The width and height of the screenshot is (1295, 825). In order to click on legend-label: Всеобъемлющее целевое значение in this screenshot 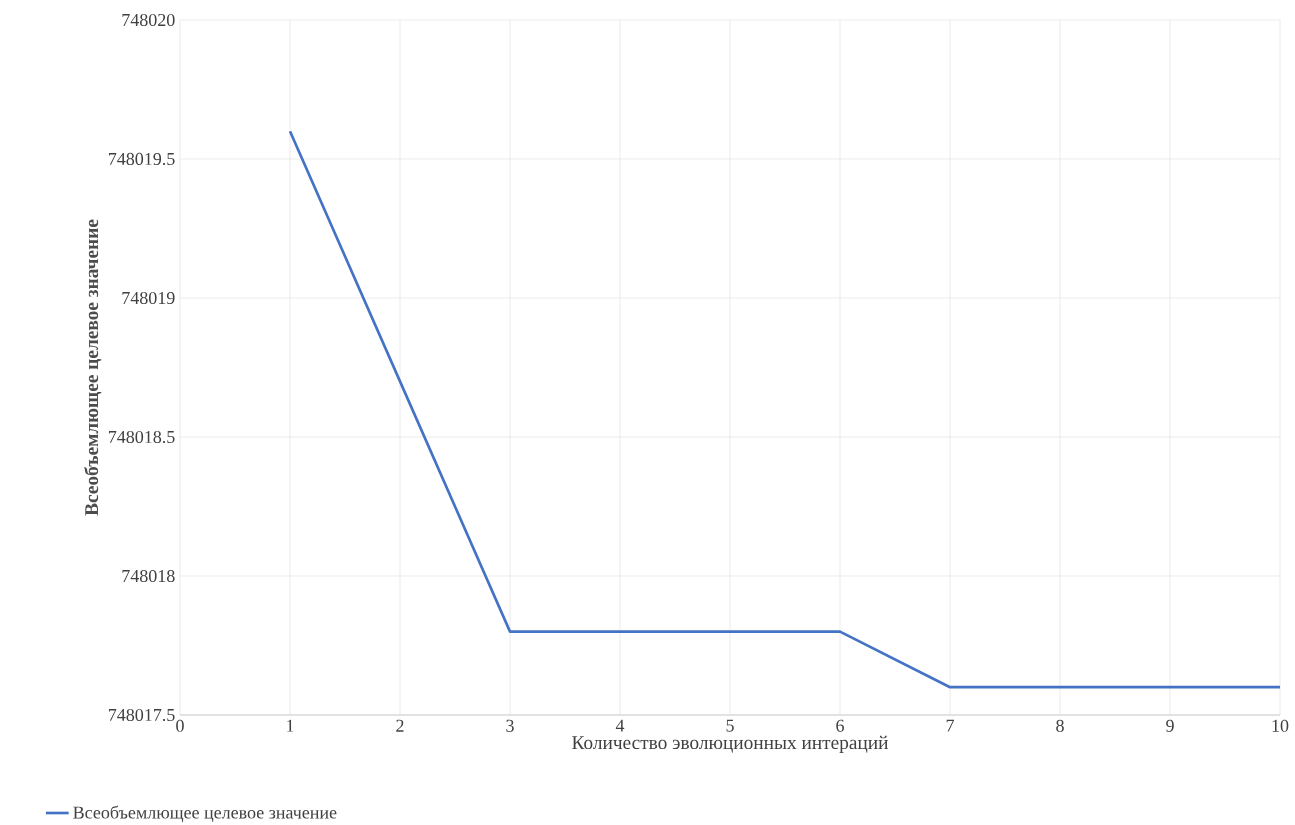, I will do `click(205, 814)`.